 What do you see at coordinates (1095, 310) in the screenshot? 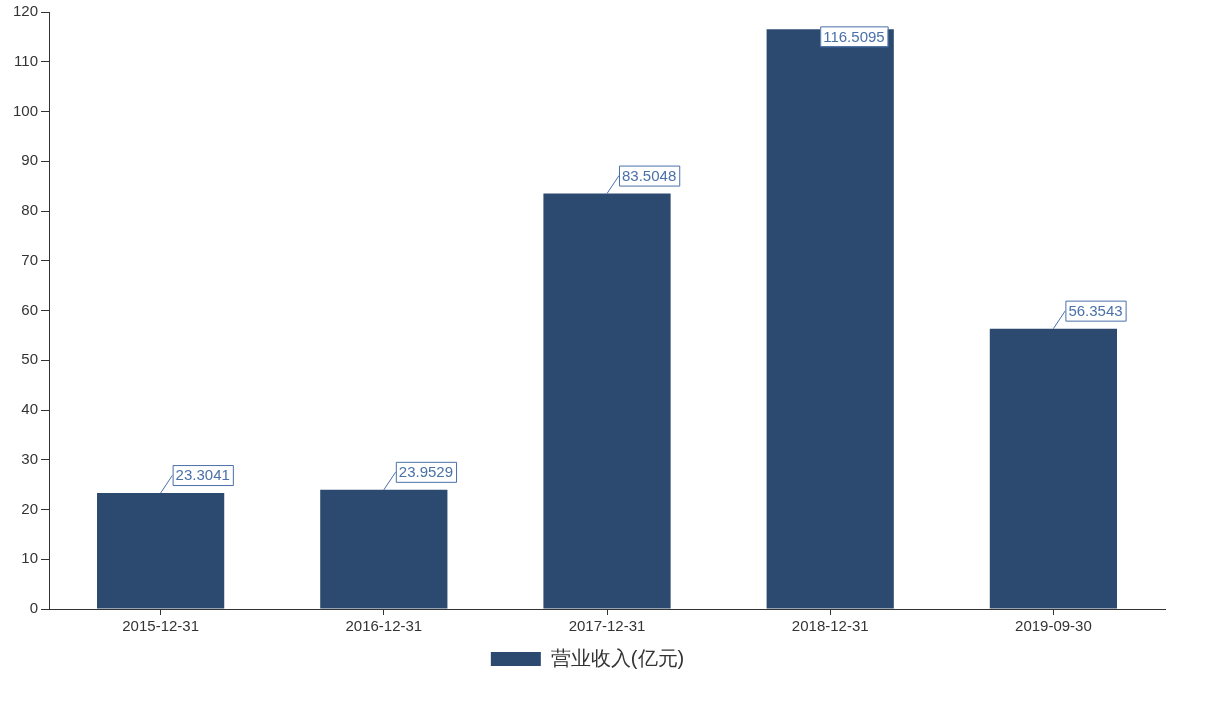
I see `data-label: 56.3543` at bounding box center [1095, 310].